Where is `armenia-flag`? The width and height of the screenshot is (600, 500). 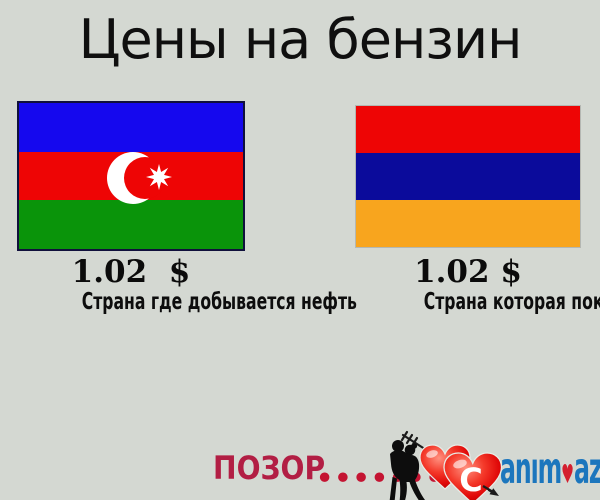 armenia-flag is located at coordinates (468, 176).